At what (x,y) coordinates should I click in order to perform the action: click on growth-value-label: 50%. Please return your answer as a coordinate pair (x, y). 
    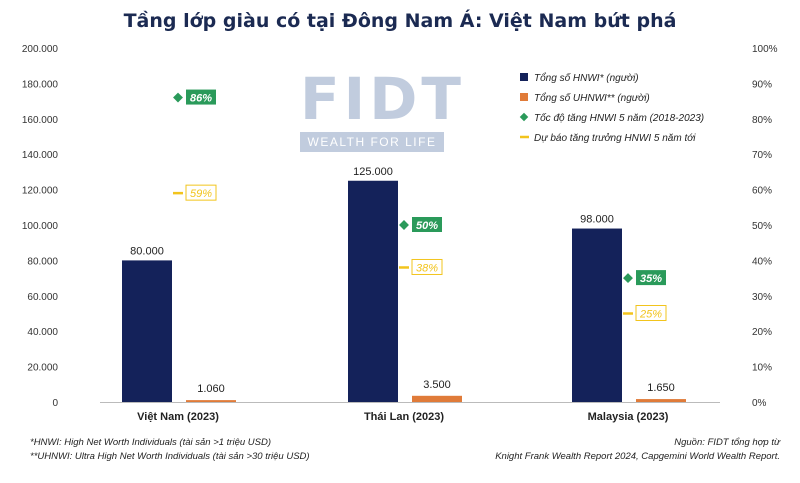
    Looking at the image, I should click on (427, 226).